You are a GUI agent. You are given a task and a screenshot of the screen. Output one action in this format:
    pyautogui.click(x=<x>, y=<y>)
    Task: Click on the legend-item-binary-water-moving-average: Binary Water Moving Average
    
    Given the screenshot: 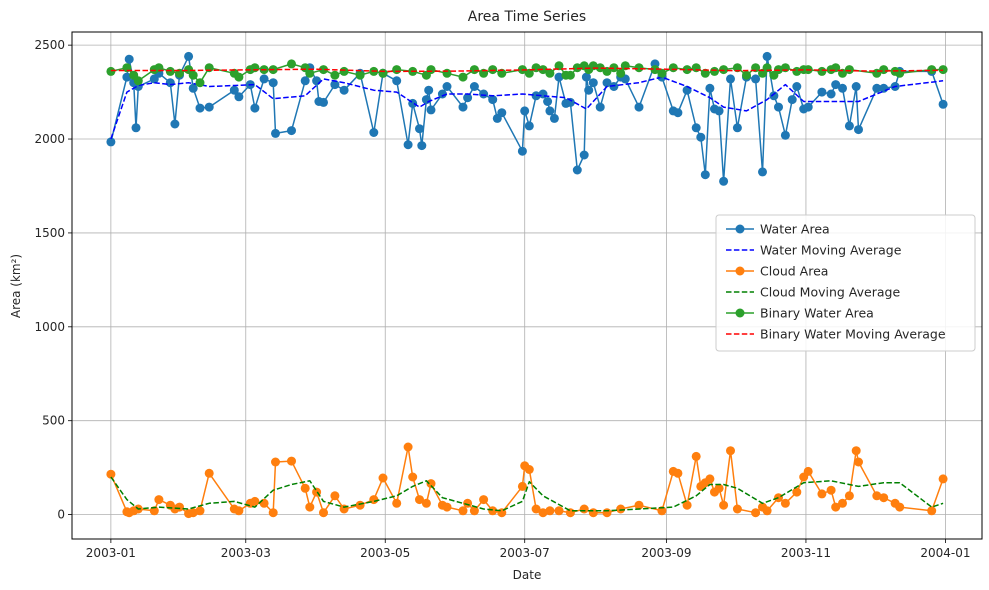 What is the action you would take?
    pyautogui.click(x=836, y=334)
    